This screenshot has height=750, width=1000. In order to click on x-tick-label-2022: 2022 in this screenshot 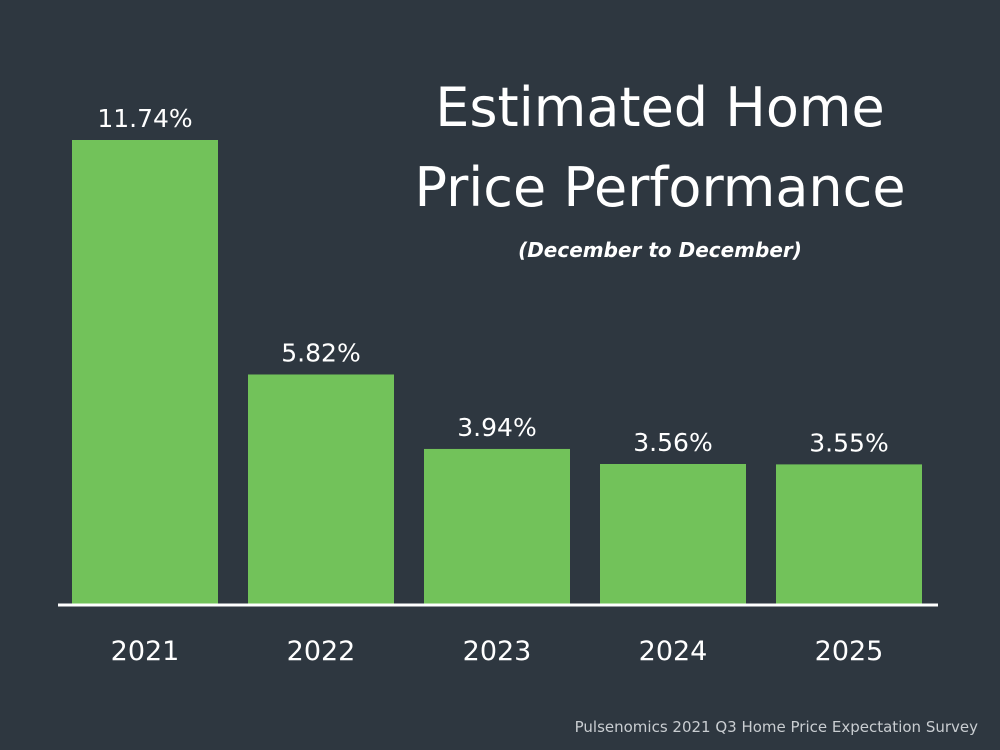, I will do `click(321, 651)`.